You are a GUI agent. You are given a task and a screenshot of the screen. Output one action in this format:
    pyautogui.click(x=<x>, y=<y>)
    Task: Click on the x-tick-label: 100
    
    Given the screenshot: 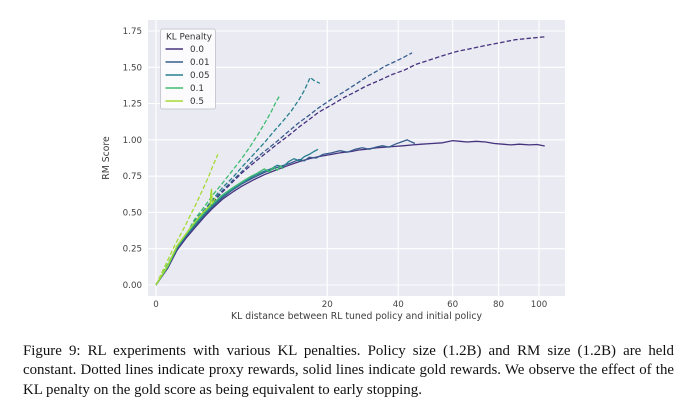 What is the action you would take?
    pyautogui.click(x=539, y=305)
    